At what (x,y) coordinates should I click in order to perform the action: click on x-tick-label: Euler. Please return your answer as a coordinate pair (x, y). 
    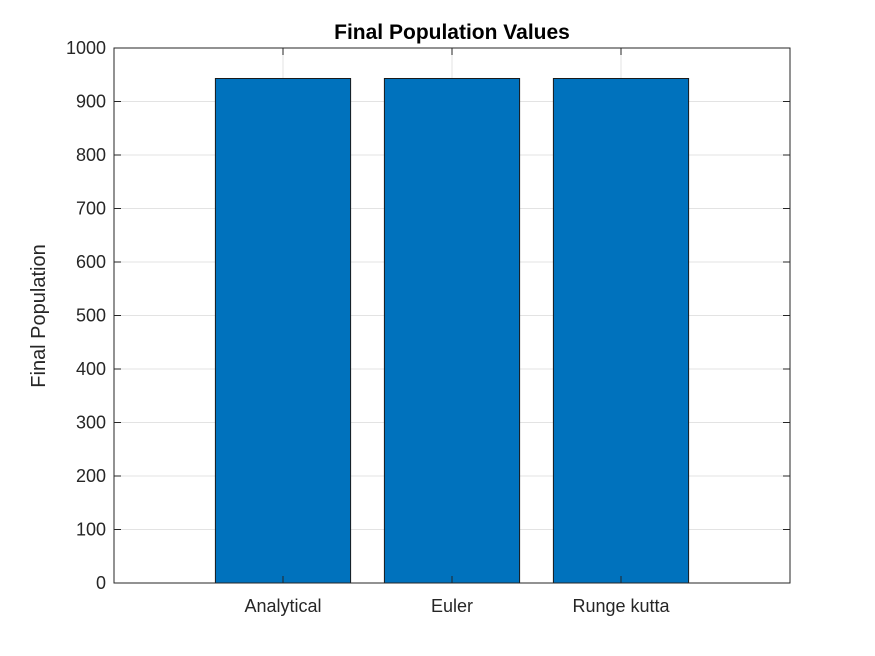
    Looking at the image, I should click on (452, 606).